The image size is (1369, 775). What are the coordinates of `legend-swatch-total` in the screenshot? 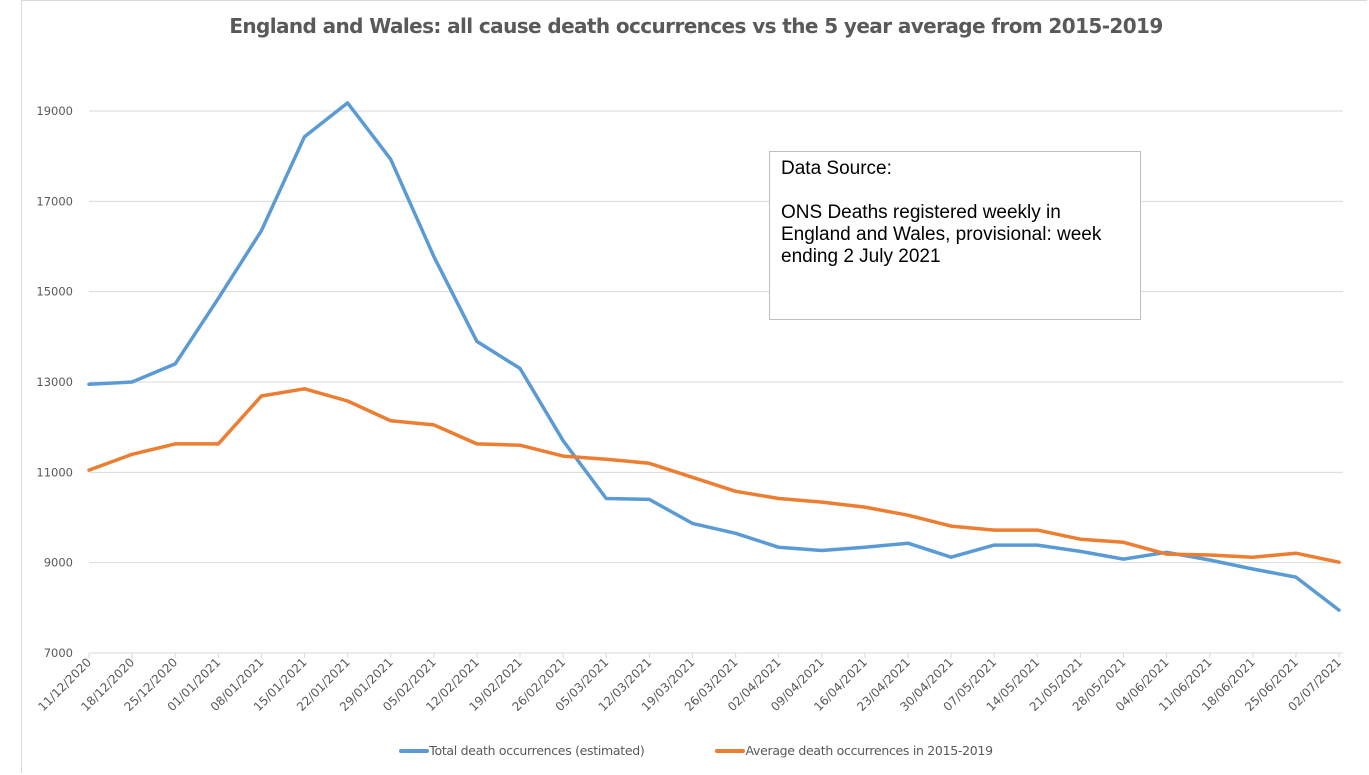 It's located at (414, 750).